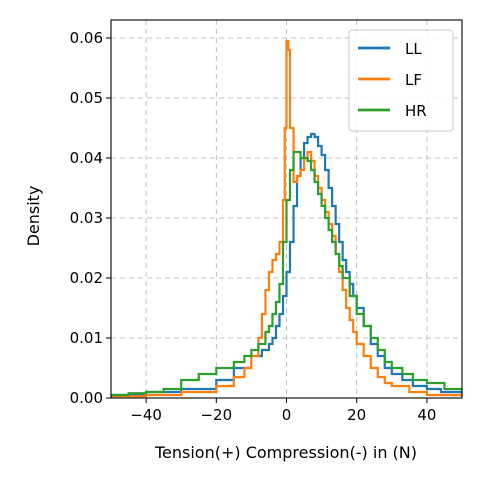  I want to click on y-tick-label: 0.03, so click(86, 218).